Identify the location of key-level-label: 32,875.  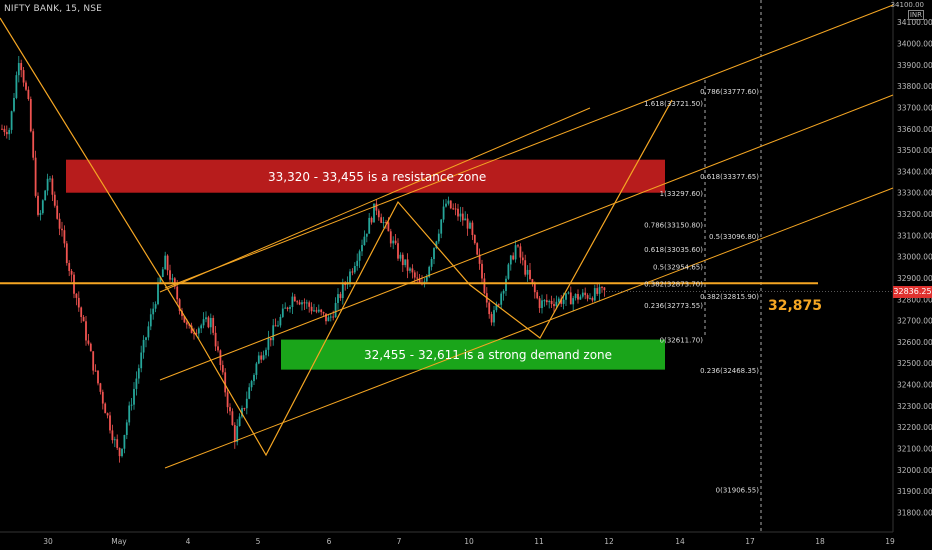
(795, 306).